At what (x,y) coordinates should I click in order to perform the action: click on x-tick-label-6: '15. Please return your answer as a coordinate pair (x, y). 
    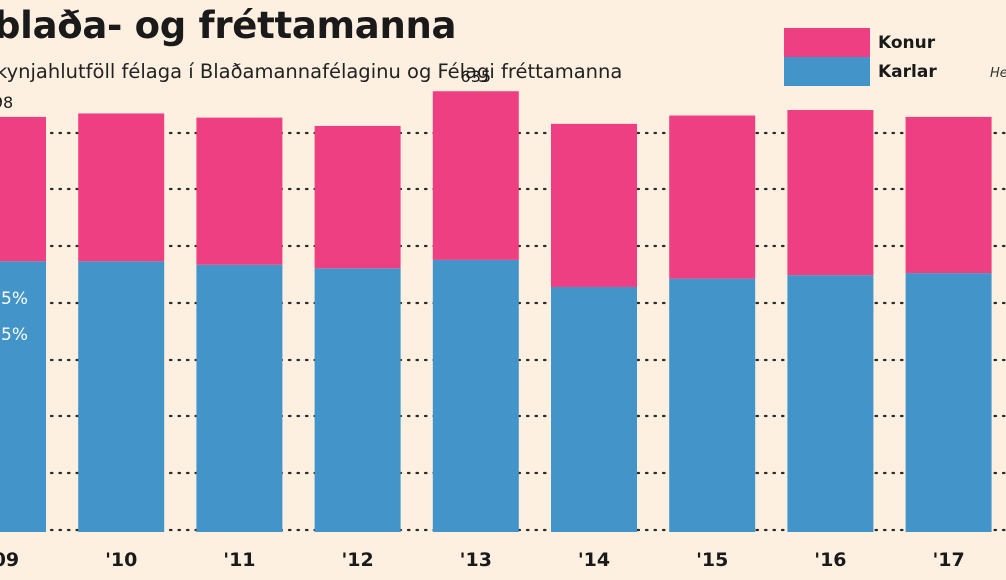
    Looking at the image, I should click on (712, 560).